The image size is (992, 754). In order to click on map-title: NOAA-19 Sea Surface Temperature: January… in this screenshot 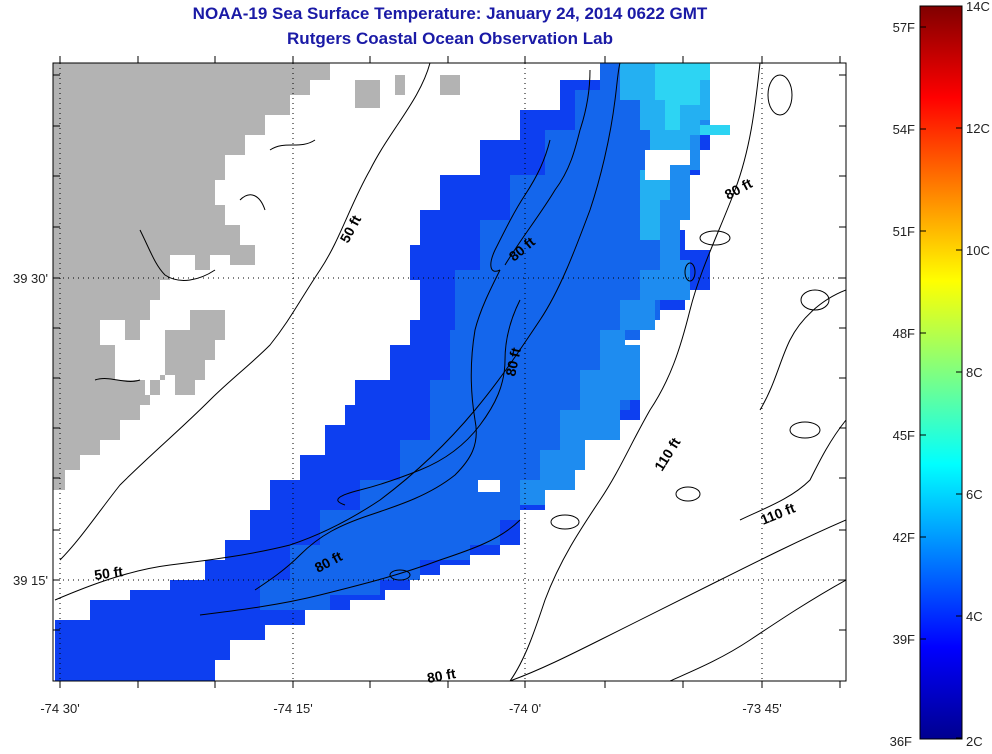, I will do `click(450, 13)`.